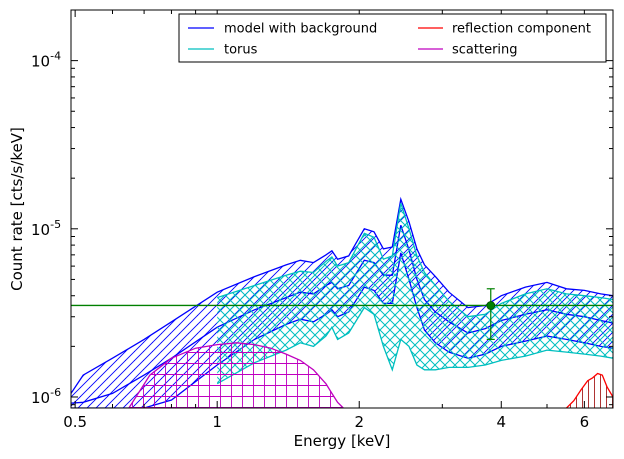 This screenshot has height=459, width=624. Describe the element at coordinates (501, 422) in the screenshot. I see `x-tick-label: 4` at that location.